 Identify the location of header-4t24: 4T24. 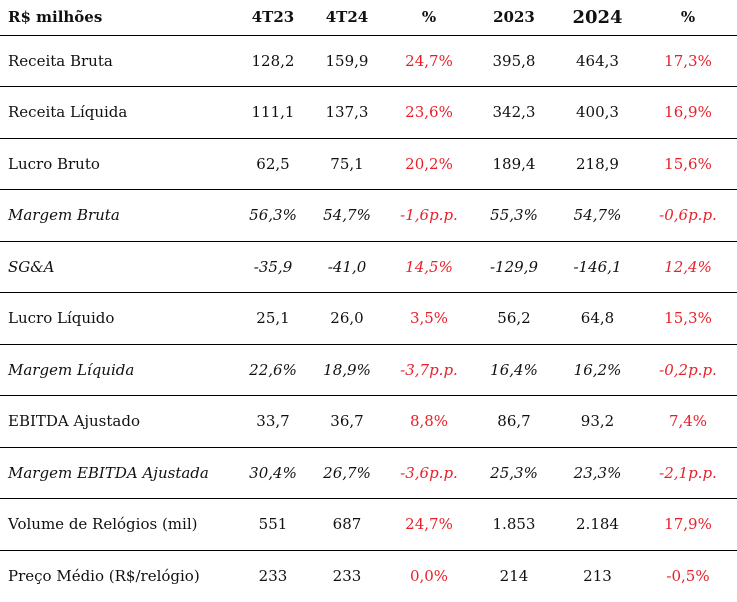
(347, 18).